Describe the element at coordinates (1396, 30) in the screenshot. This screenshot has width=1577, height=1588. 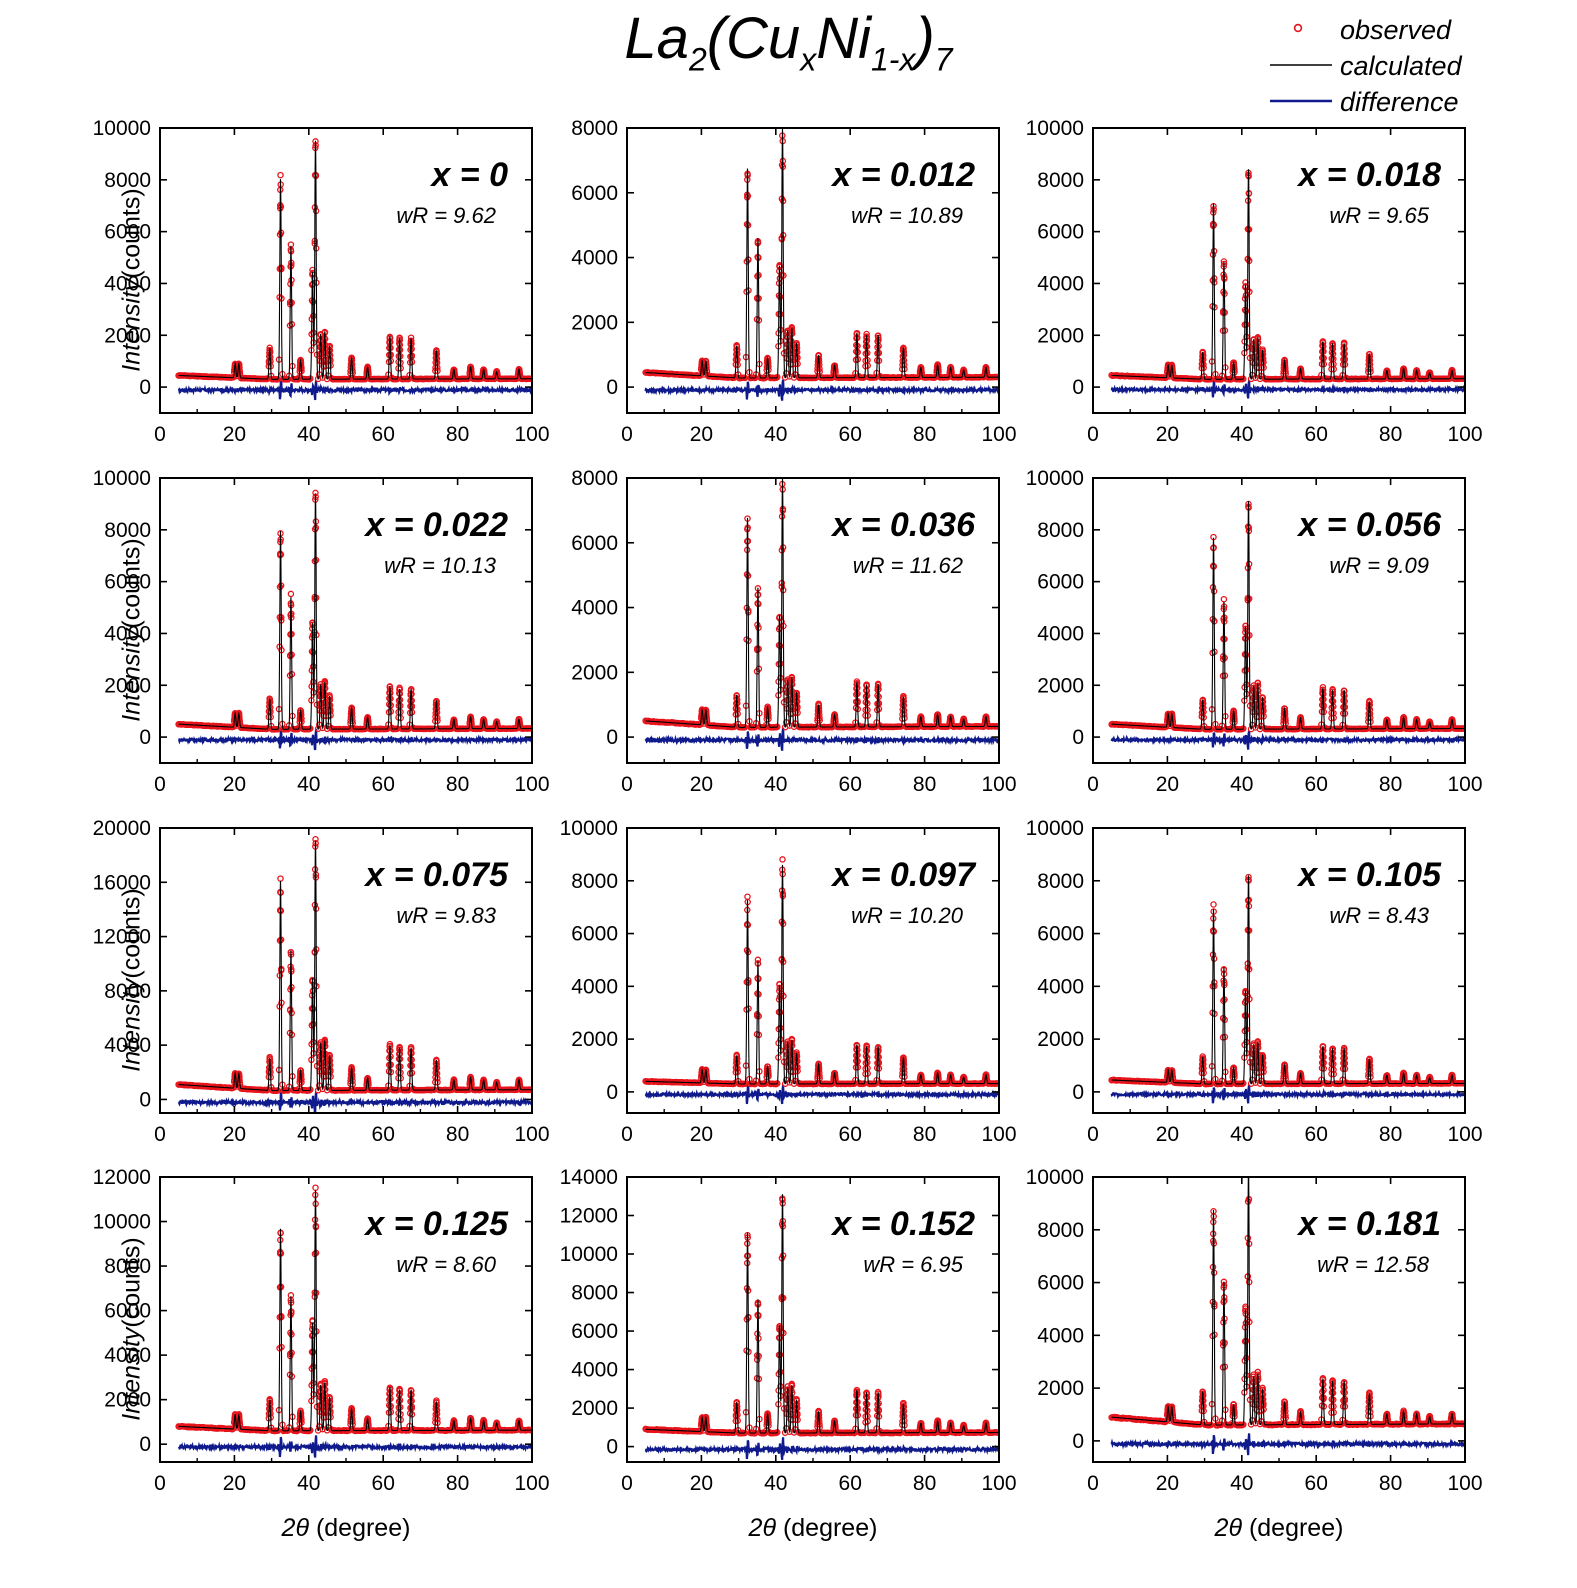
I see `legend-observed-label: observed` at that location.